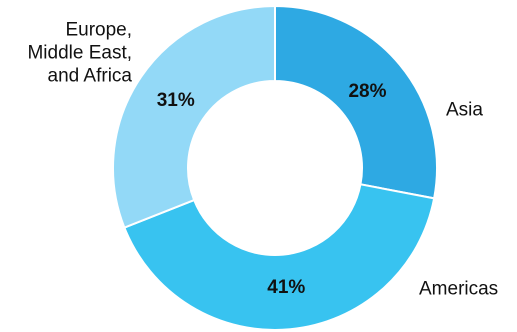  I want to click on value-label: 31%, so click(176, 100).